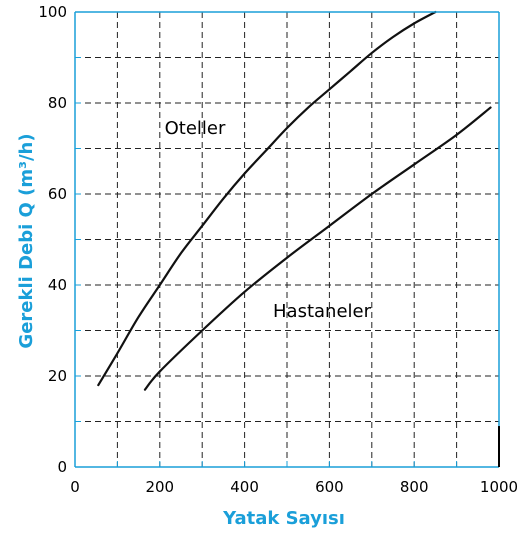 This screenshot has height=533, width=522. I want to click on x-axis-title: Yatak Sayısı, so click(283, 518).